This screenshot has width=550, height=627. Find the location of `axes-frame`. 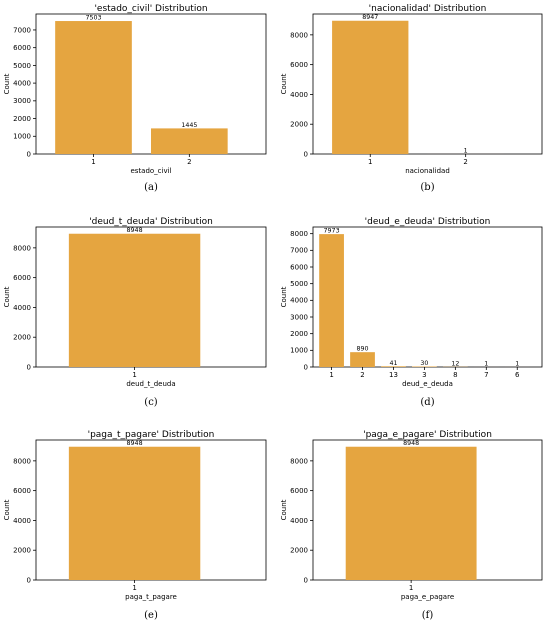

axes-frame is located at coordinates (427, 297).